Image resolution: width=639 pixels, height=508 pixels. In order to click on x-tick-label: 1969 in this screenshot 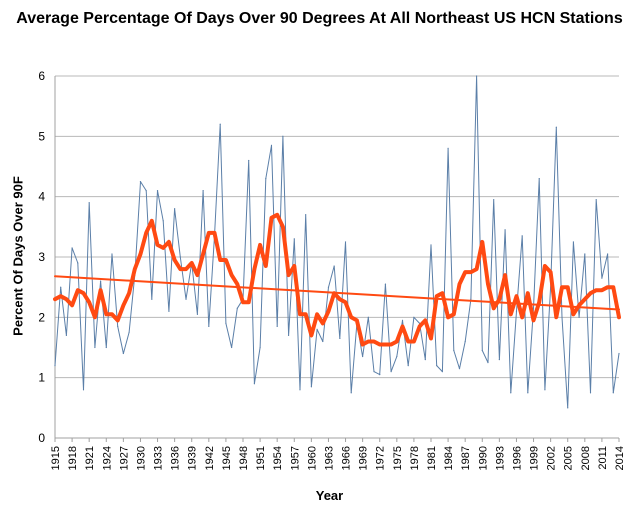, I will do `click(364, 458)`.